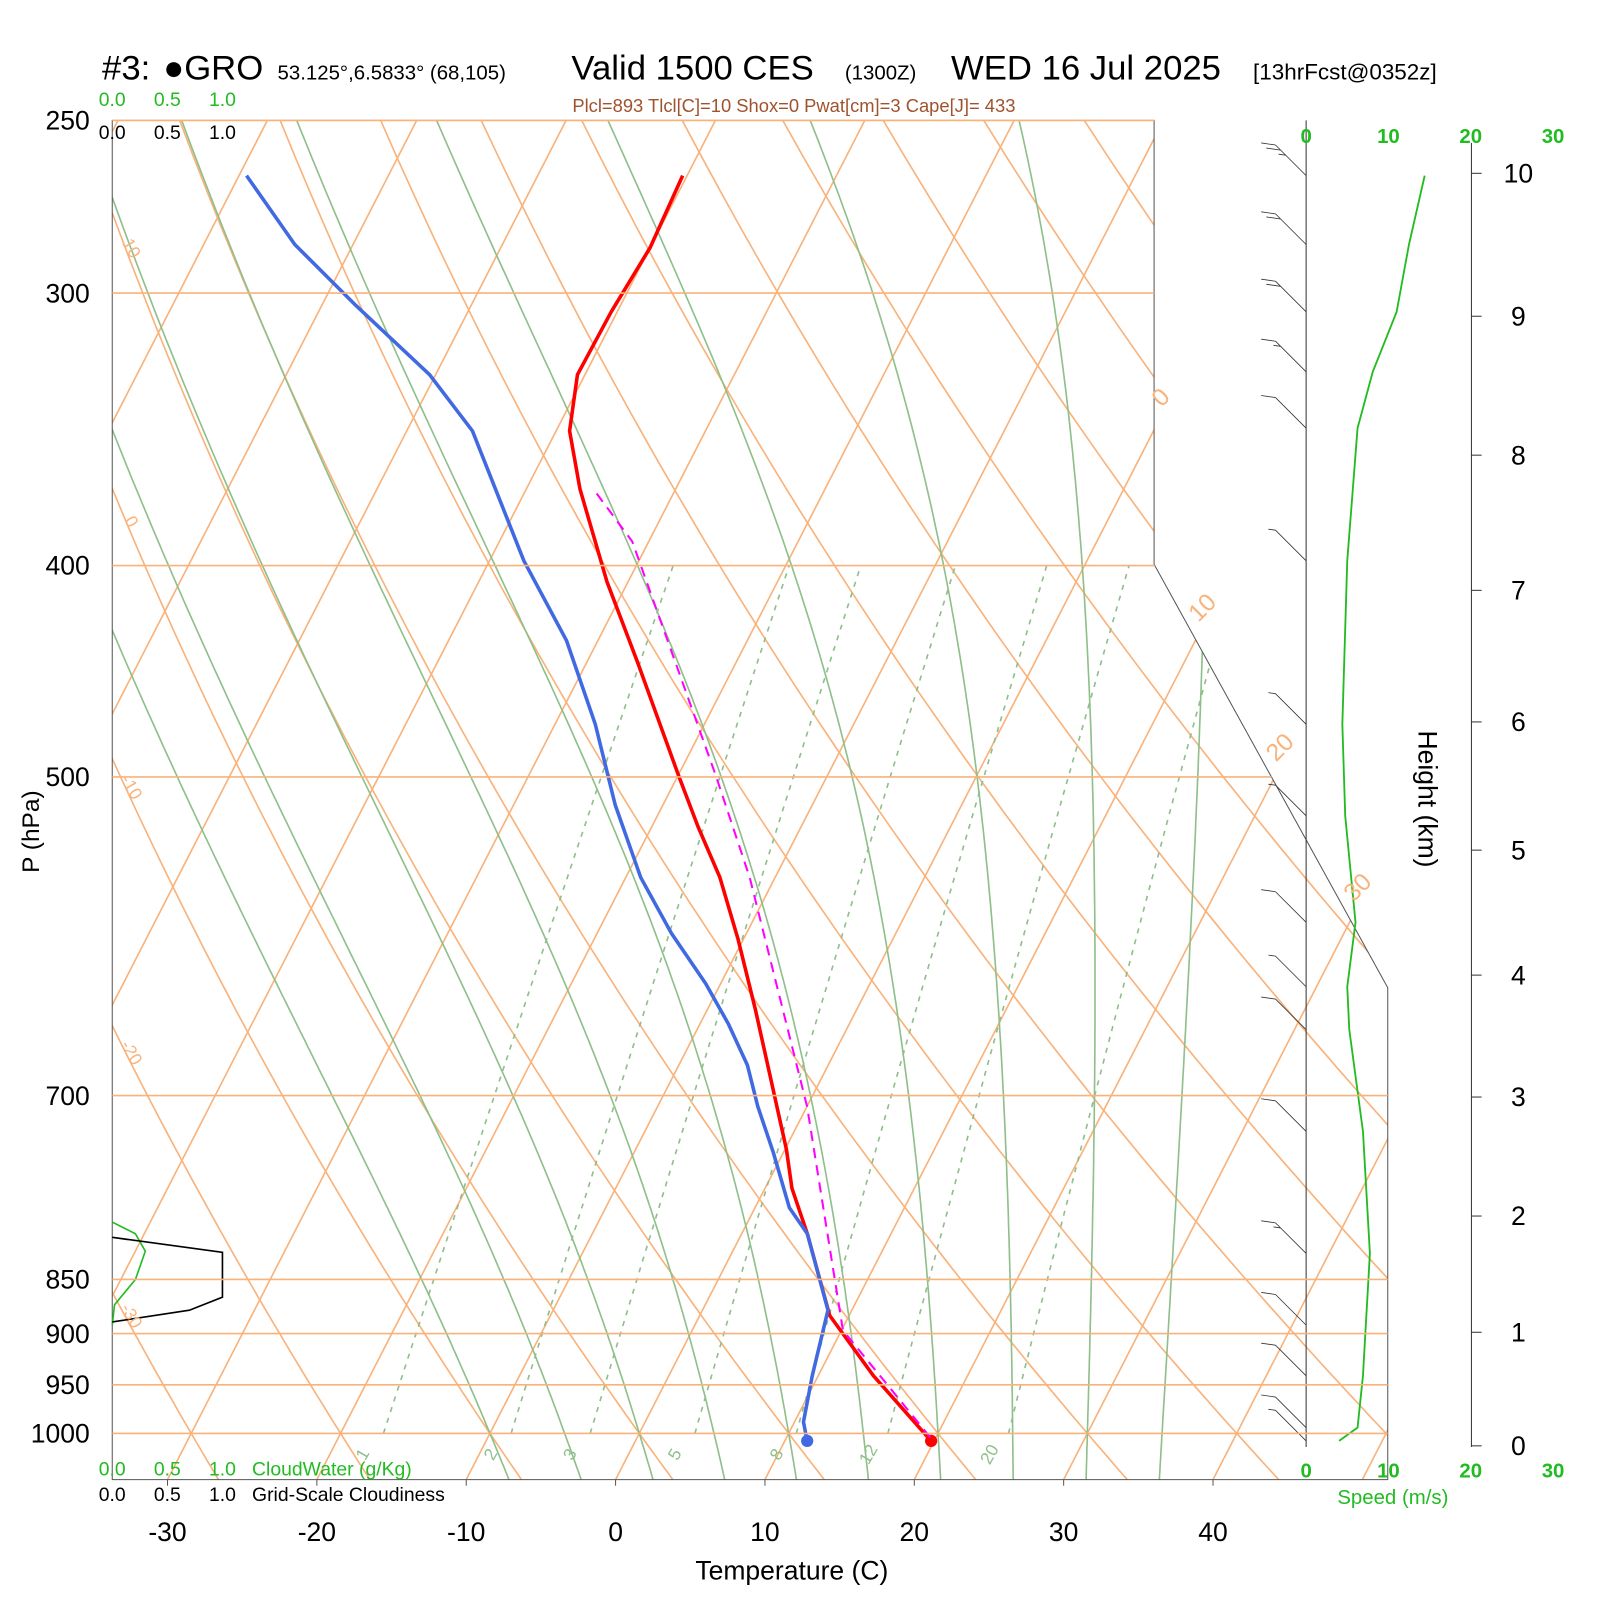 This screenshot has width=1600, height=1600. I want to click on x-tick-label: 0, so click(615, 1532).